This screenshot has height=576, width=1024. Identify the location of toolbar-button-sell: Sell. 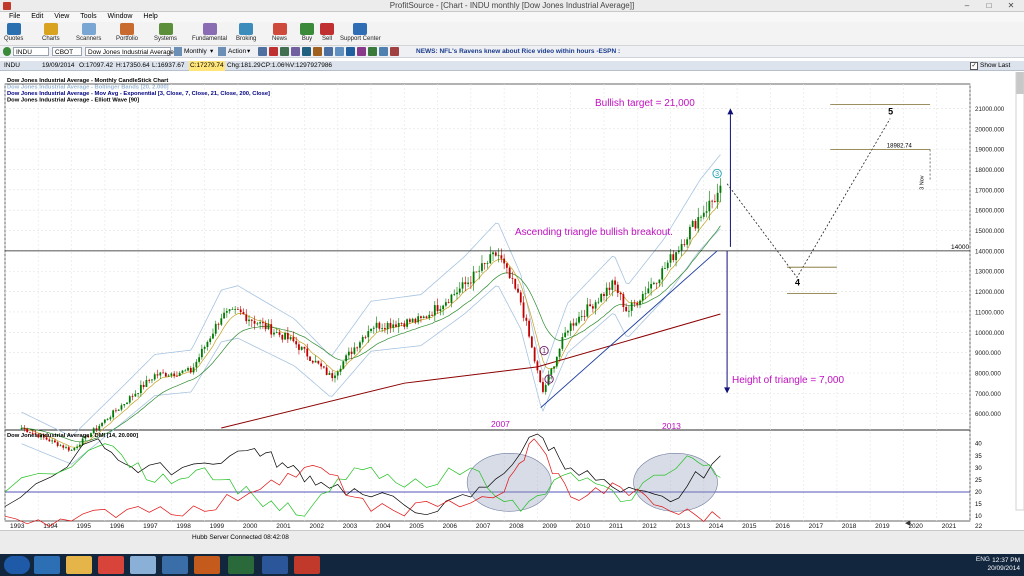
(327, 32).